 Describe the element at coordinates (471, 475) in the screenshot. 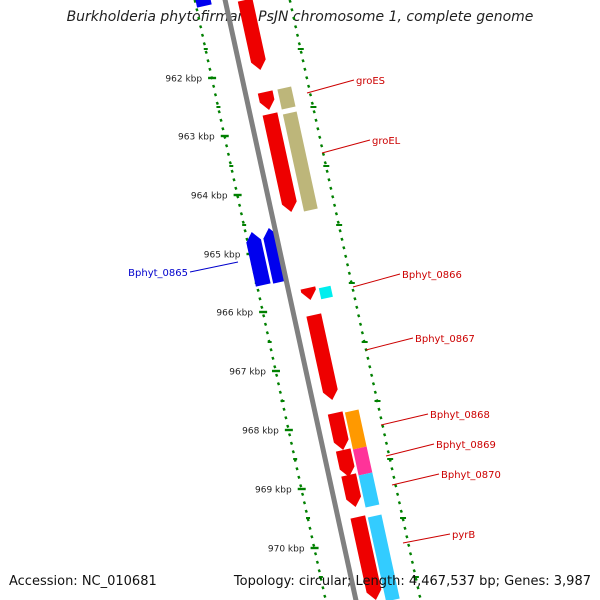

I see `gene-label: Bphyt_0870` at that location.